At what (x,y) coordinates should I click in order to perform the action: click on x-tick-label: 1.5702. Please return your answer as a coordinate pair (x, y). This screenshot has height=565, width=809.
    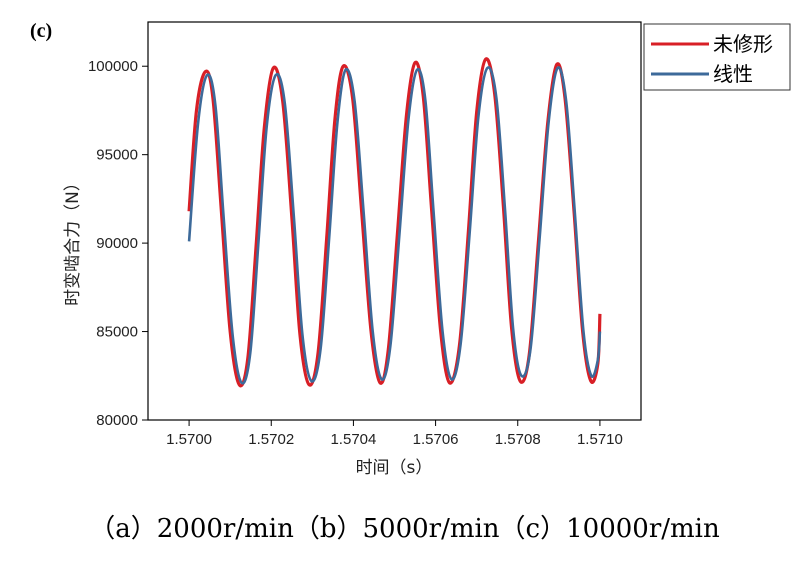
    Looking at the image, I should click on (271, 439).